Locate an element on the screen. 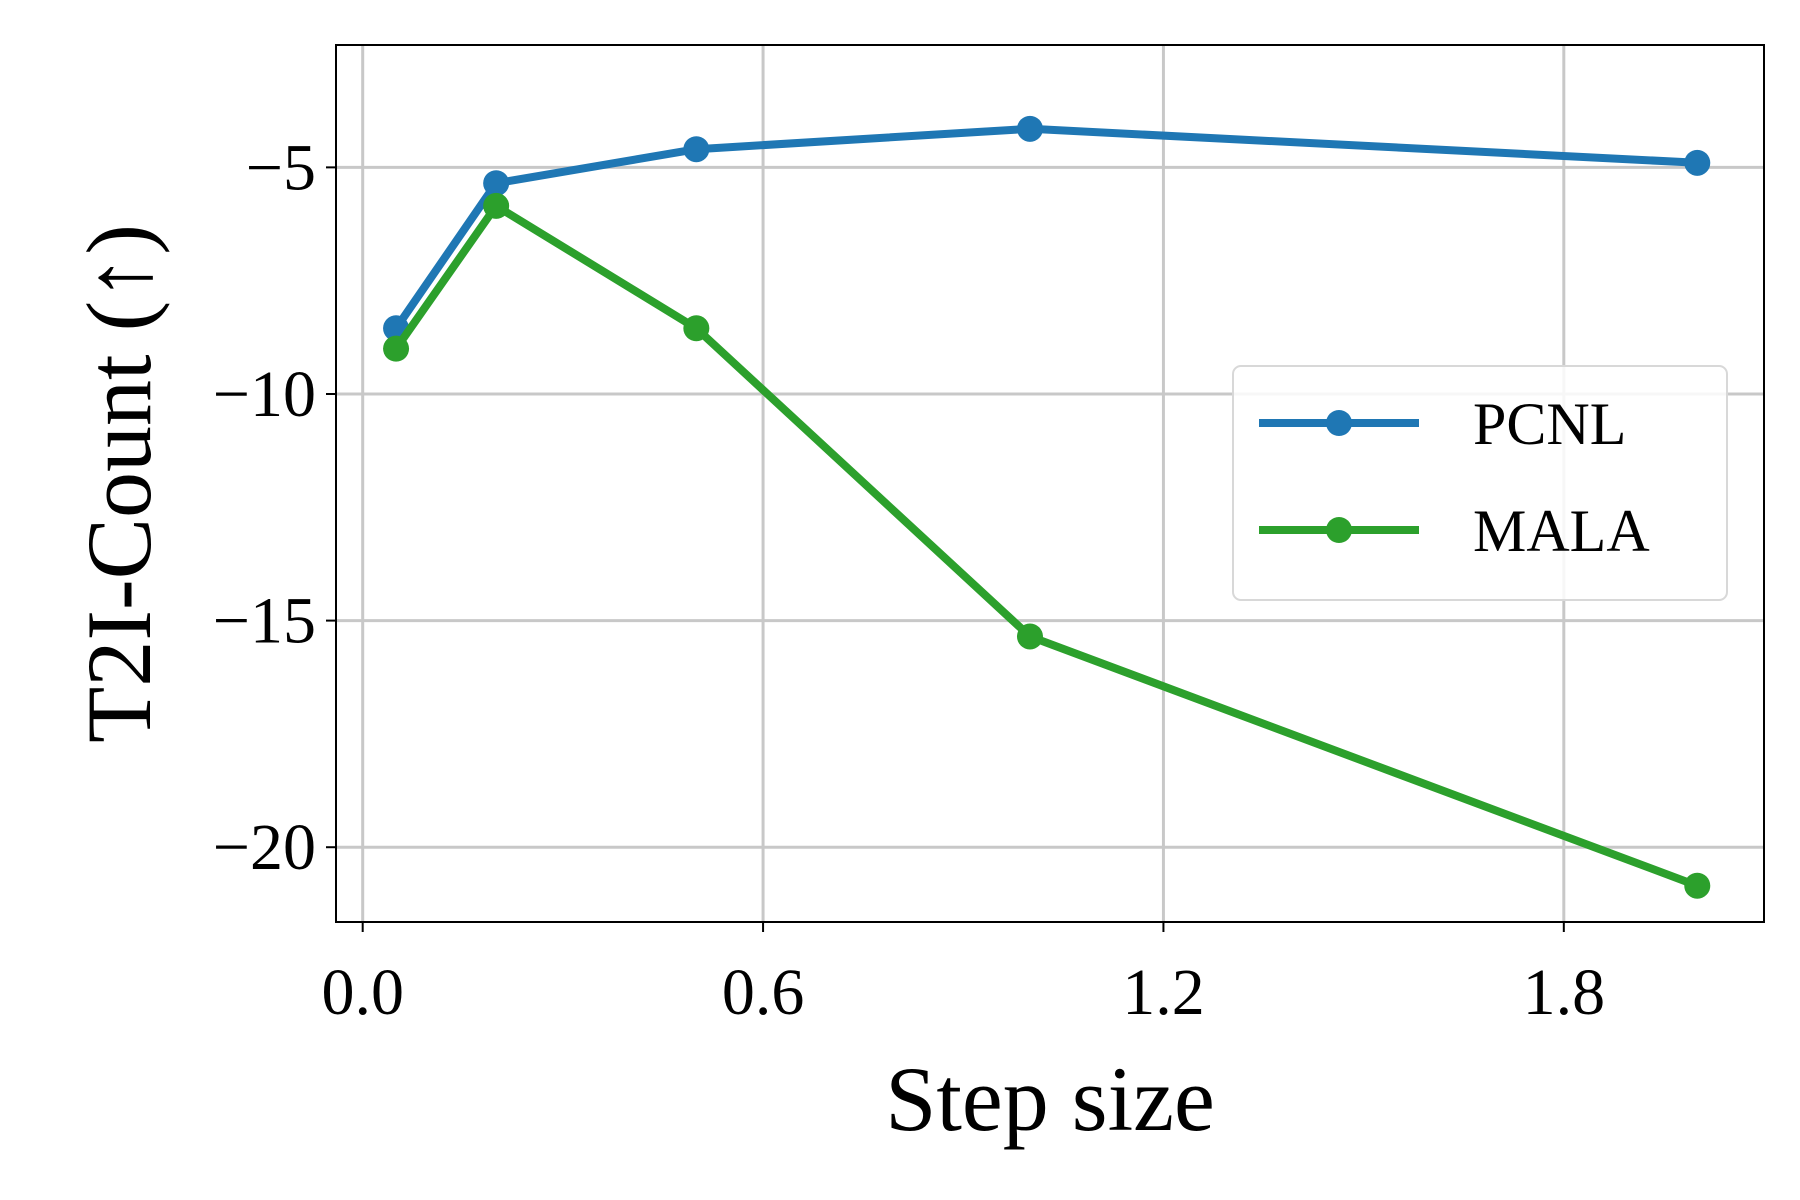  series-line-pcnl is located at coordinates (1047, 228).